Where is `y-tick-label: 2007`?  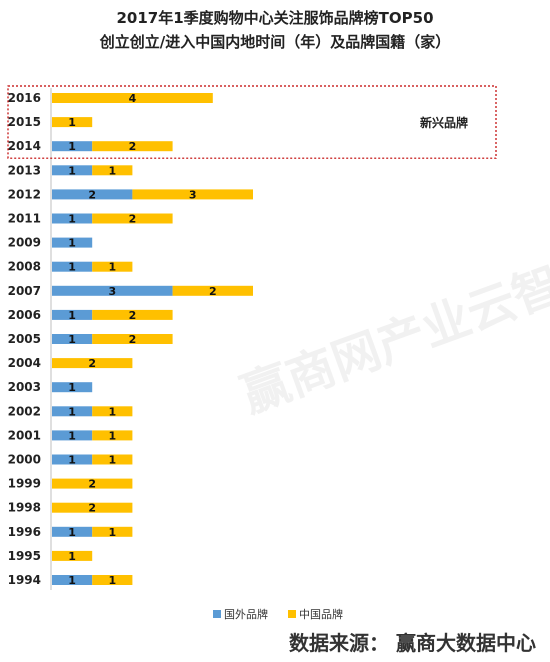 y-tick-label: 2007 is located at coordinates (24, 291).